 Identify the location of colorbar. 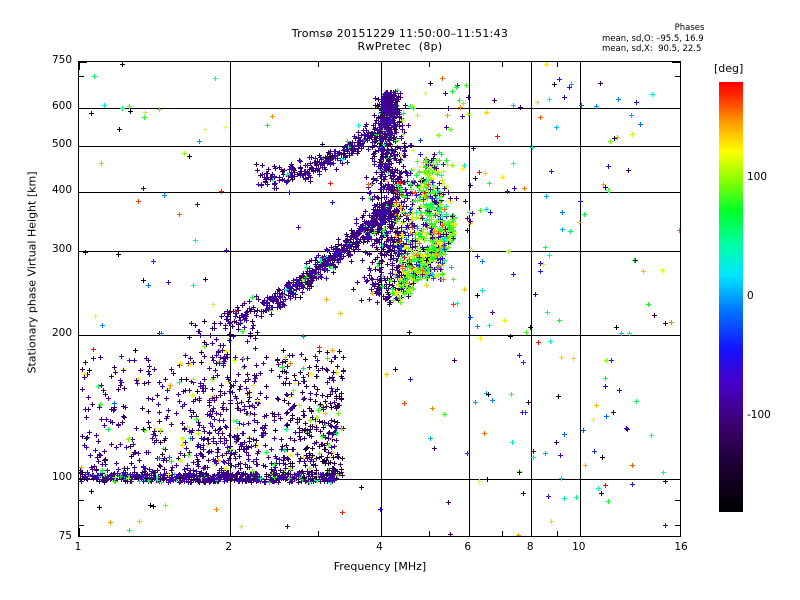
(731, 297).